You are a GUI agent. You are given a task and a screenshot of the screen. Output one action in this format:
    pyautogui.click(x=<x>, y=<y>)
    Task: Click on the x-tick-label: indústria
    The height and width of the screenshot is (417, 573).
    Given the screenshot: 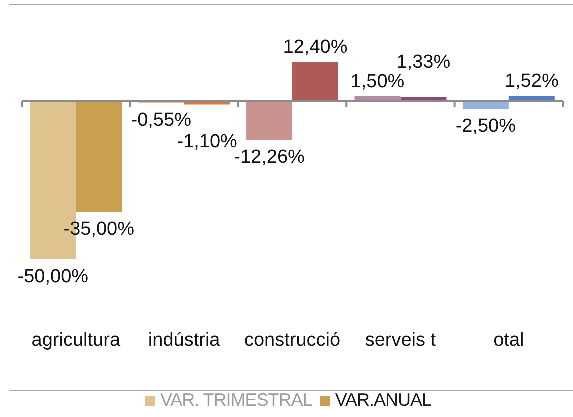 What is the action you would take?
    pyautogui.click(x=184, y=340)
    